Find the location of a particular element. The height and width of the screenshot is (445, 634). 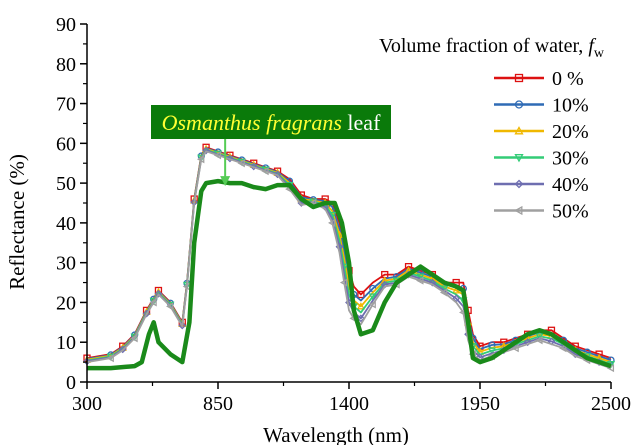

legend-title-prefix: Volume fraction of water, is located at coordinates (483, 46).